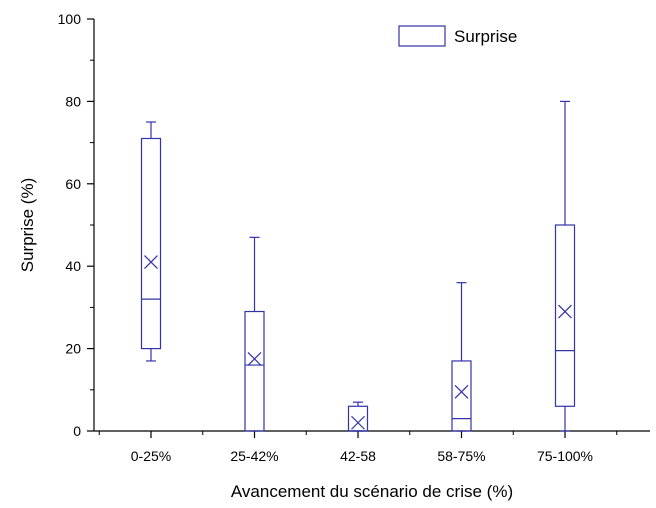 This screenshot has height=508, width=656. Describe the element at coordinates (372, 491) in the screenshot. I see `x-axis-title: Avancement du scénario de crise (%)` at that location.